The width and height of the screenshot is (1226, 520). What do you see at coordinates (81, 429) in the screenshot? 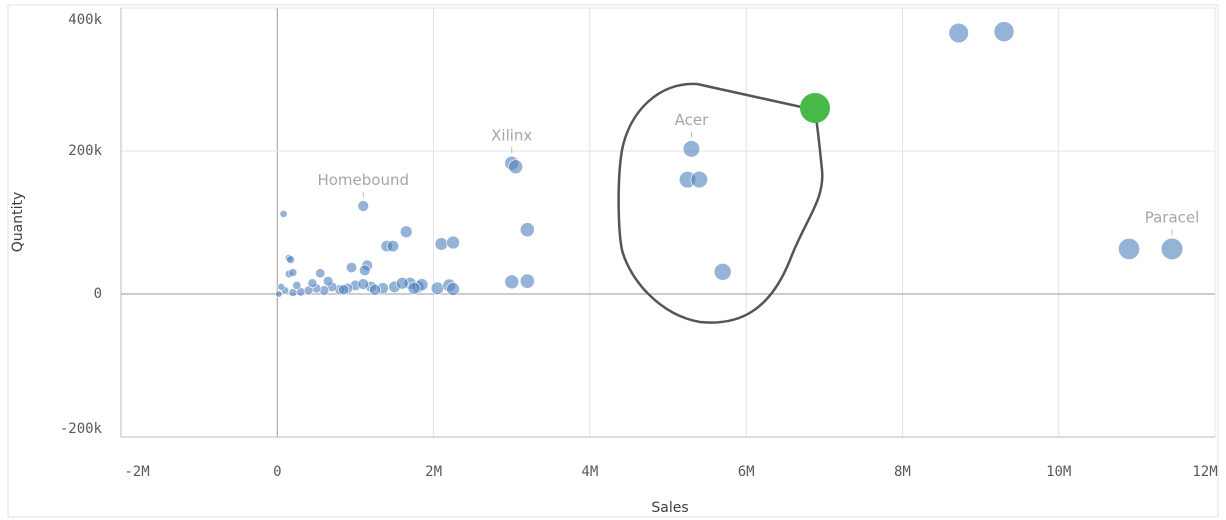
I see `y-tick-label: -200k` at bounding box center [81, 429].